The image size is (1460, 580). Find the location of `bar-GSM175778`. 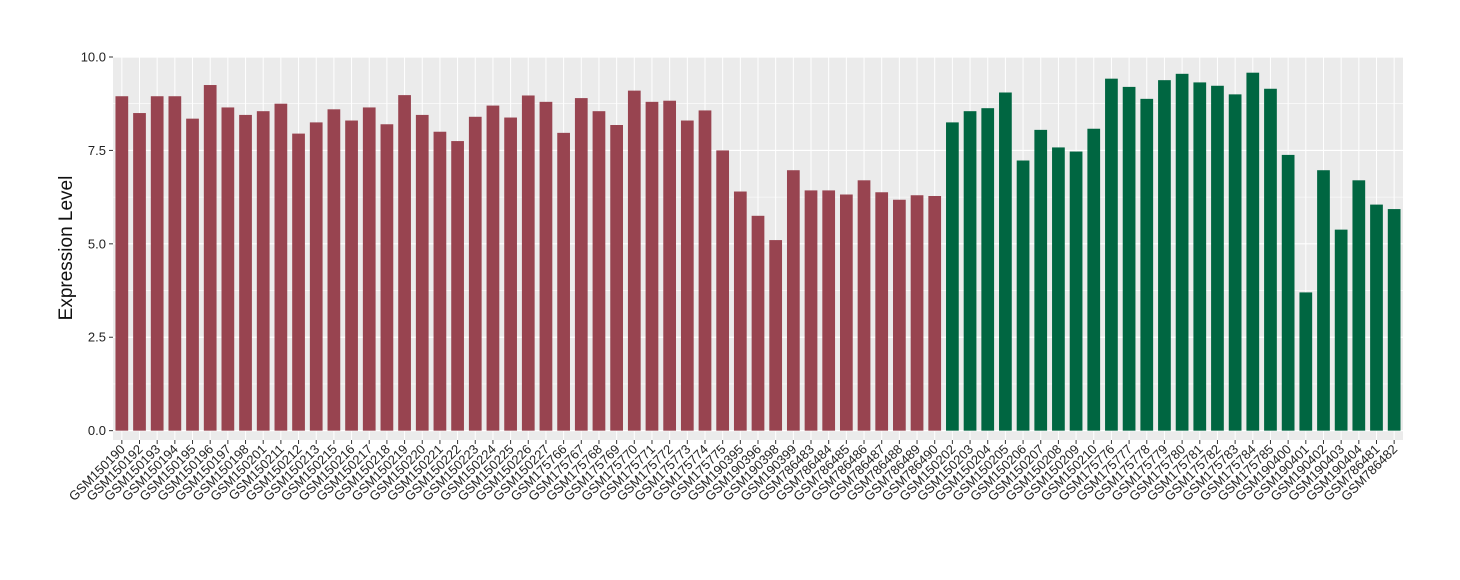

bar-GSM175778 is located at coordinates (1147, 264).